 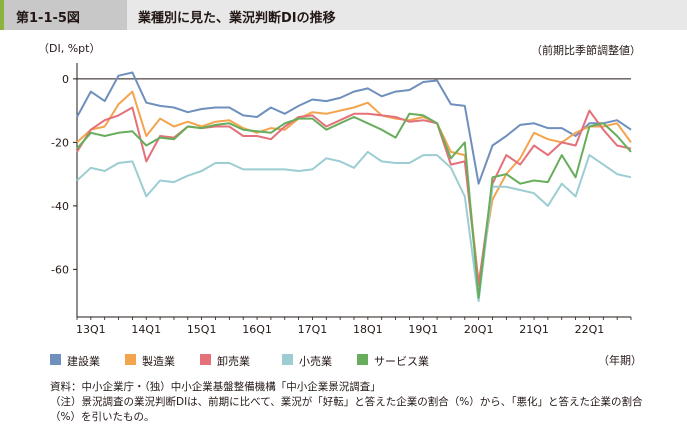 What do you see at coordinates (83, 361) in the screenshot?
I see `legend-label: 建設業` at bounding box center [83, 361].